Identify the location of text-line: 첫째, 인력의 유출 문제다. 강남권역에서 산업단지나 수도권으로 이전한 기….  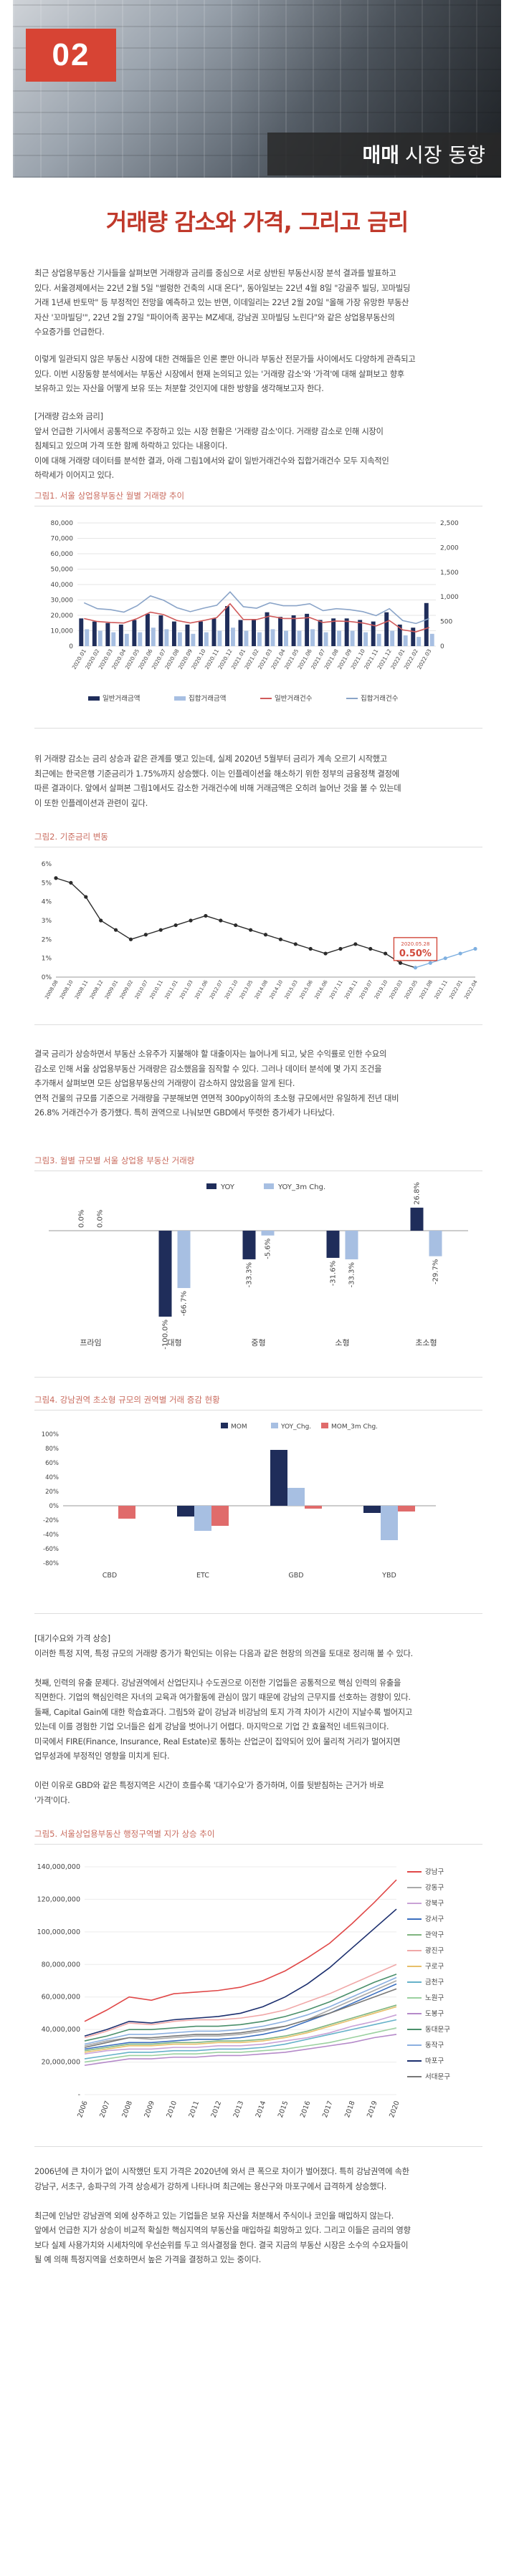
(217, 1683).